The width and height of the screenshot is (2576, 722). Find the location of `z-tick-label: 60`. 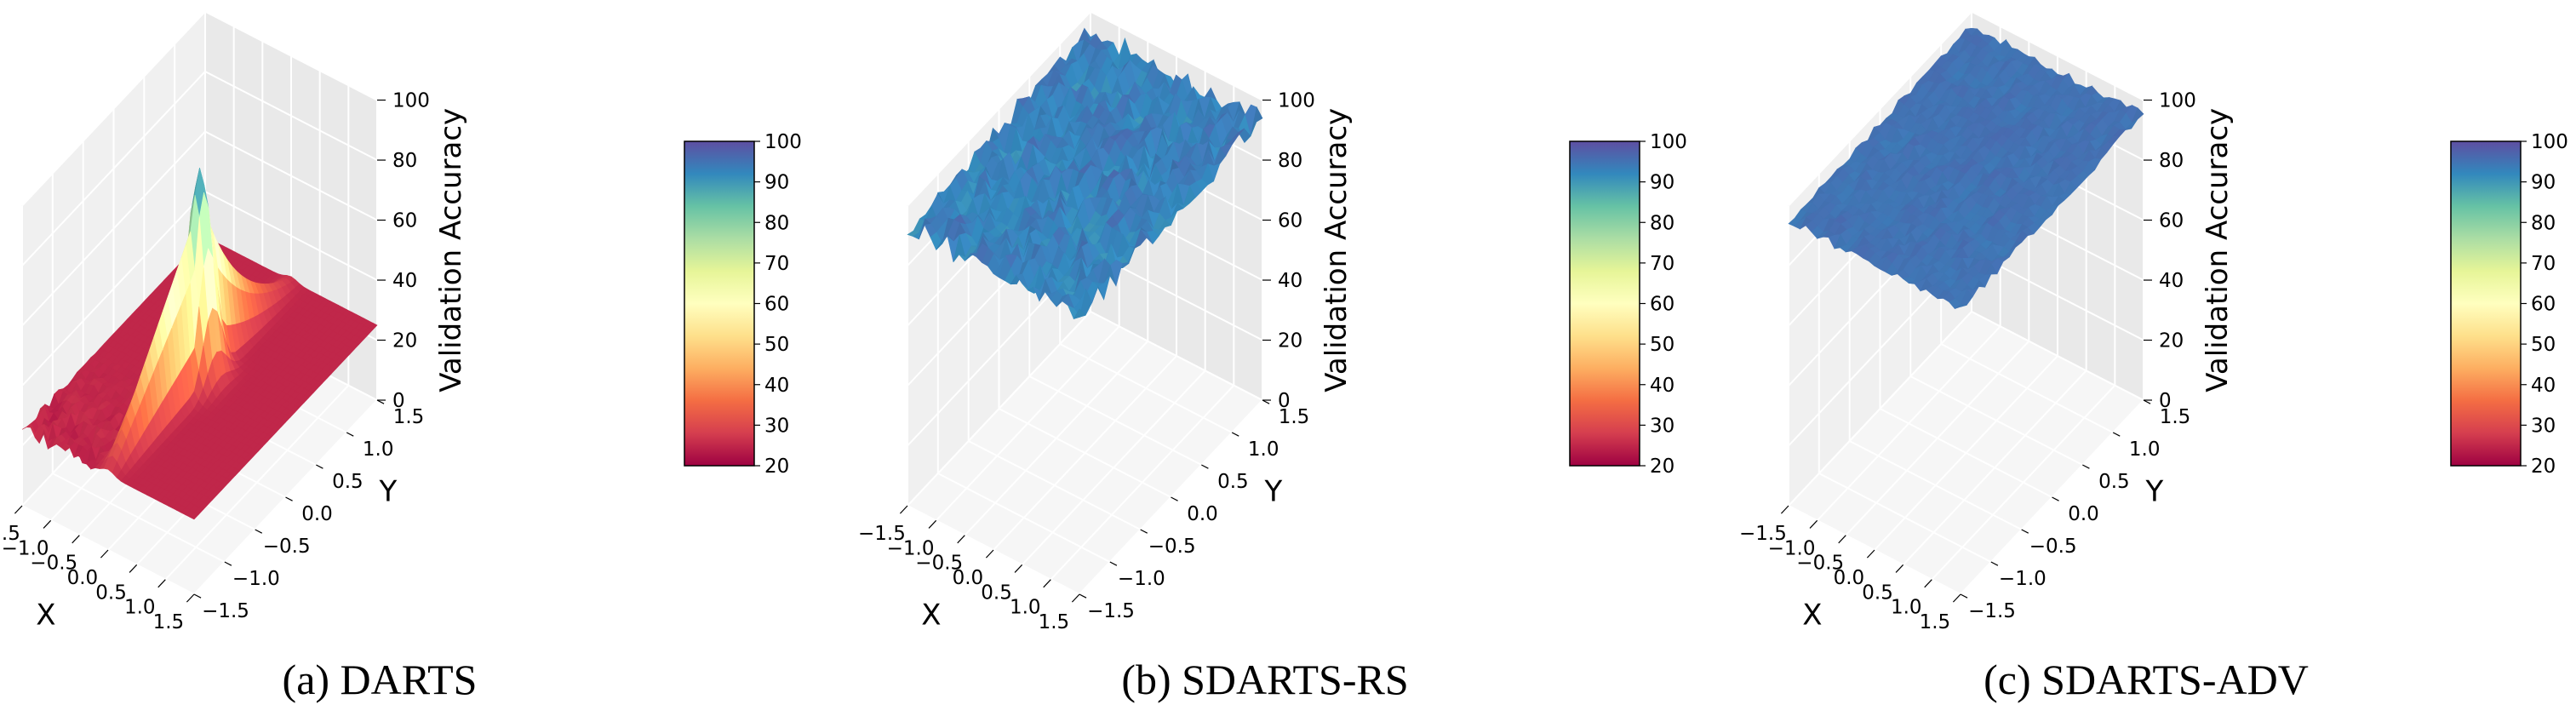

z-tick-label: 60 is located at coordinates (2171, 221).